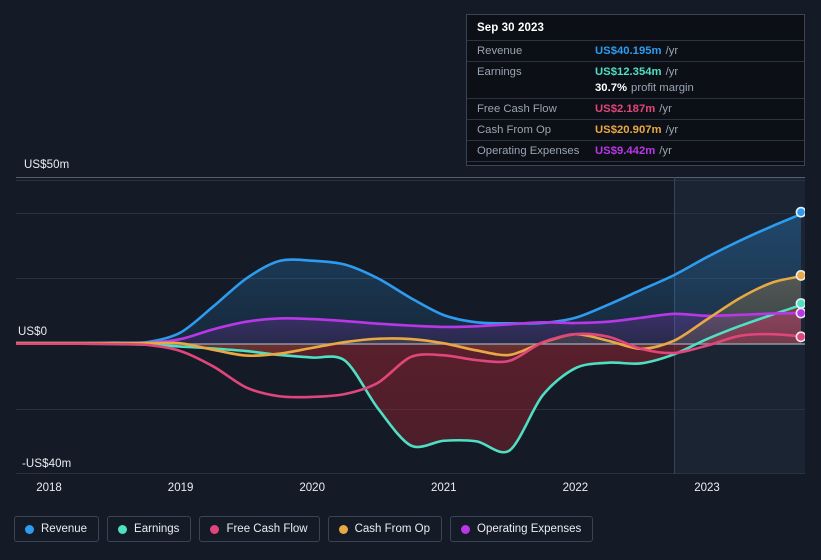 Image resolution: width=821 pixels, height=560 pixels. Describe the element at coordinates (514, 130) in the screenshot. I see `tooltip-key-cash-from-op: Cash From Op` at that location.